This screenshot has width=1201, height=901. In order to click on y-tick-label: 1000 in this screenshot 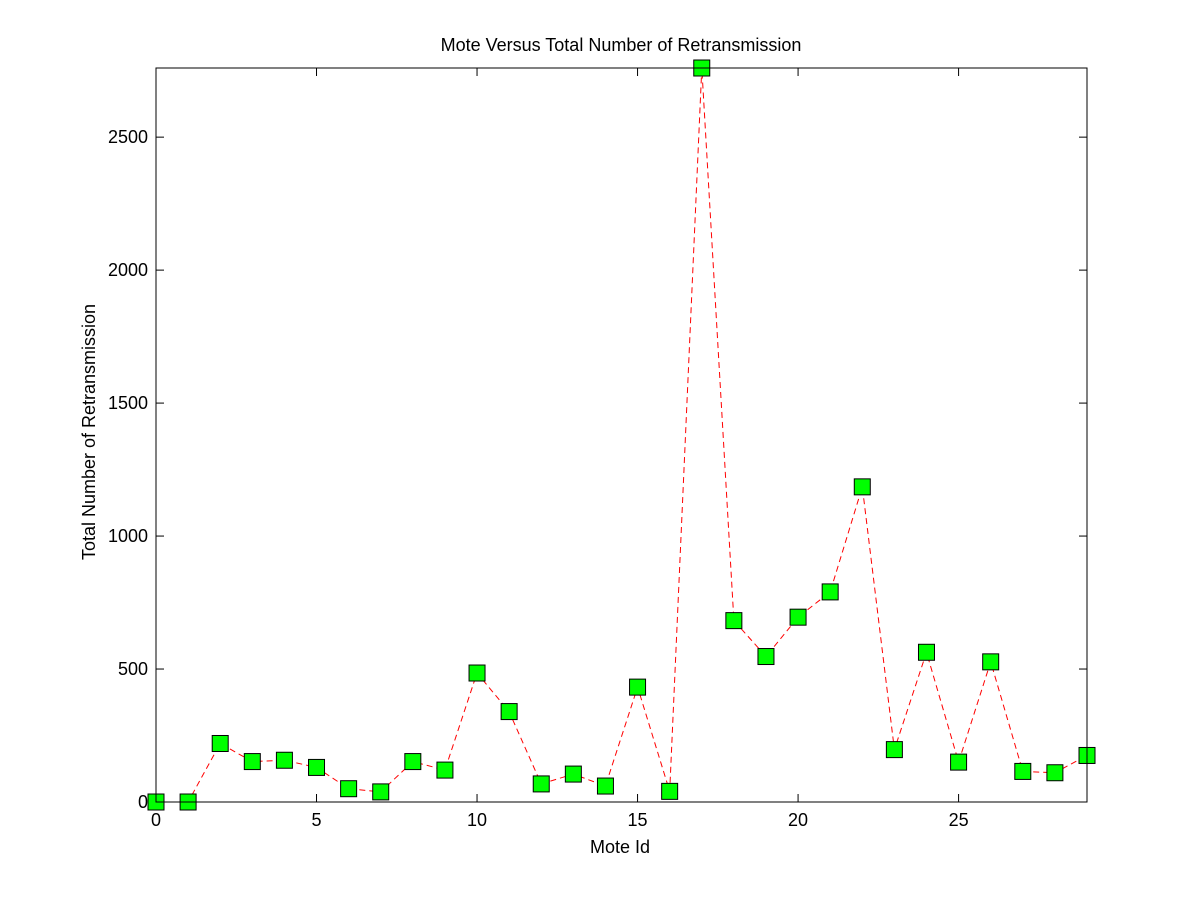, I will do `click(128, 536)`.